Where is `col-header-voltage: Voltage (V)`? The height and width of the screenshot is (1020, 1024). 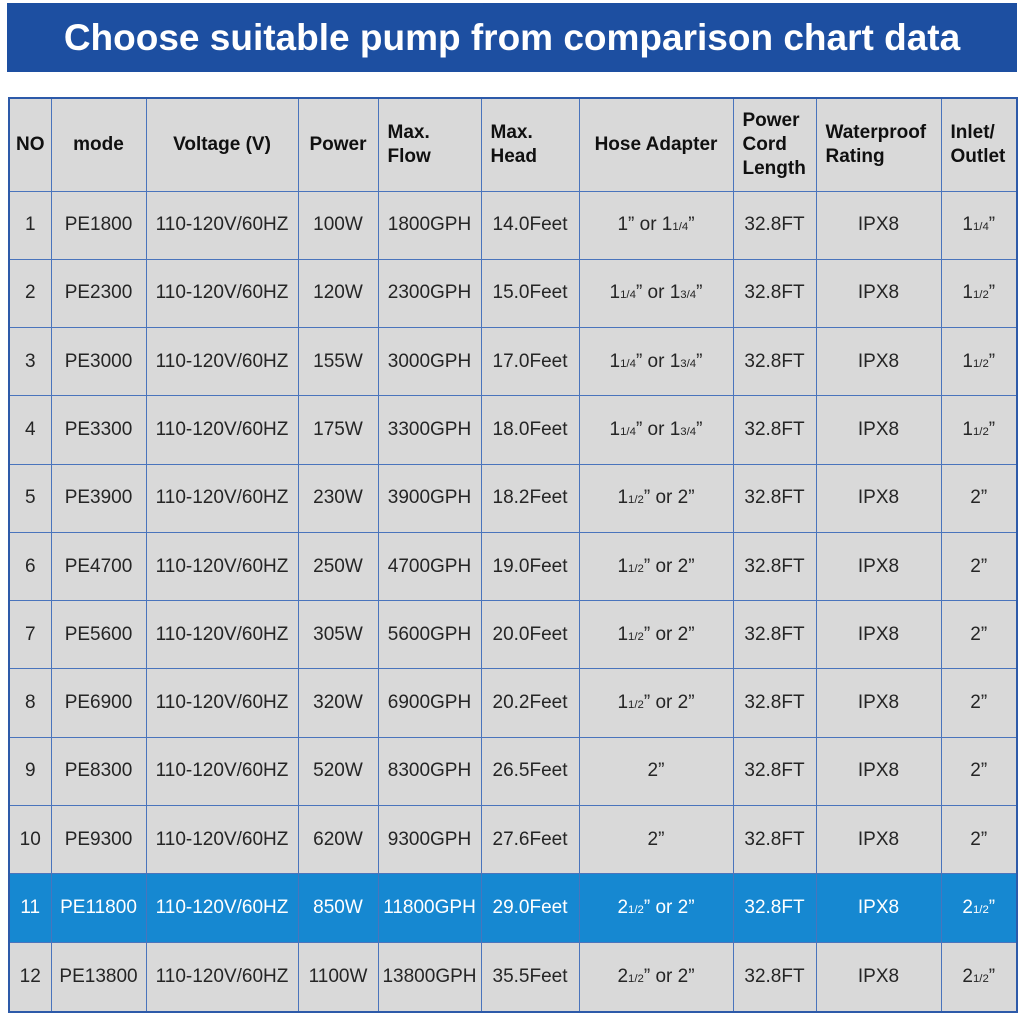
col-header-voltage: Voltage (V) is located at coordinates (222, 144).